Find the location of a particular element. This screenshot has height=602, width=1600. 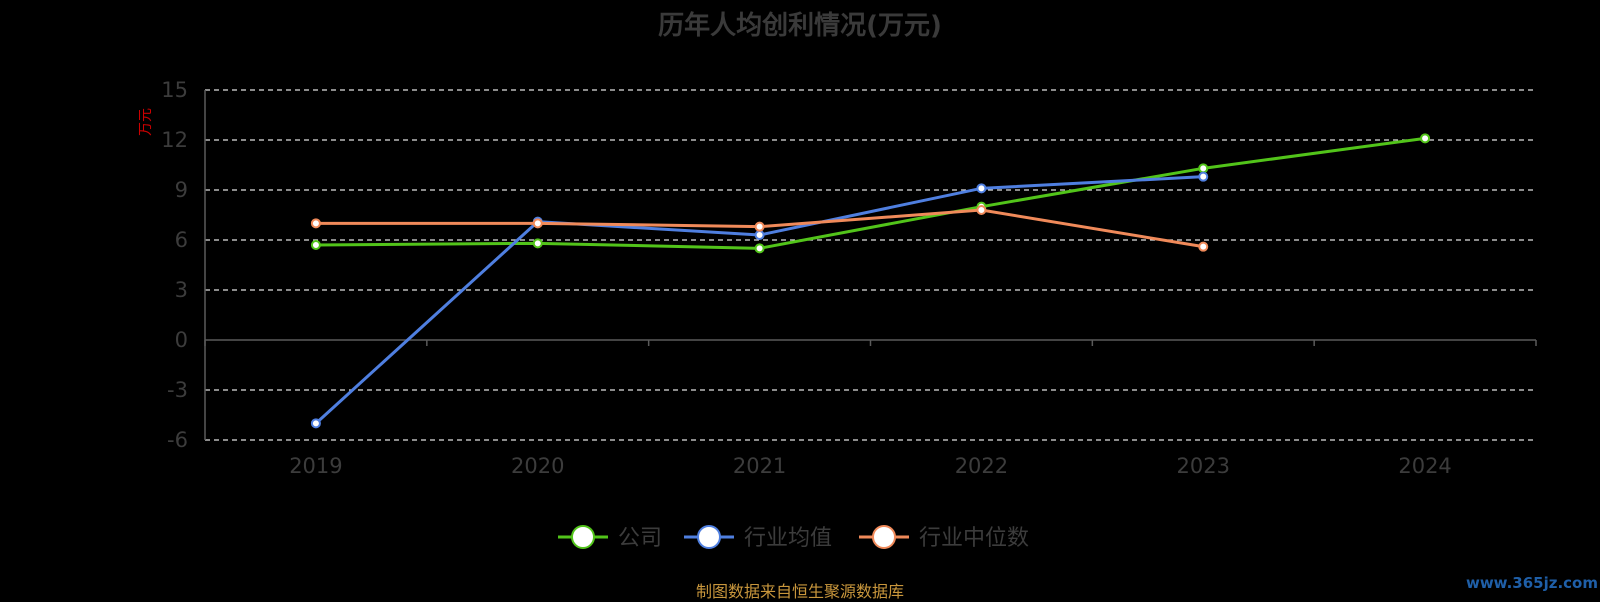

legend-item-0: 公司 is located at coordinates (610, 538).